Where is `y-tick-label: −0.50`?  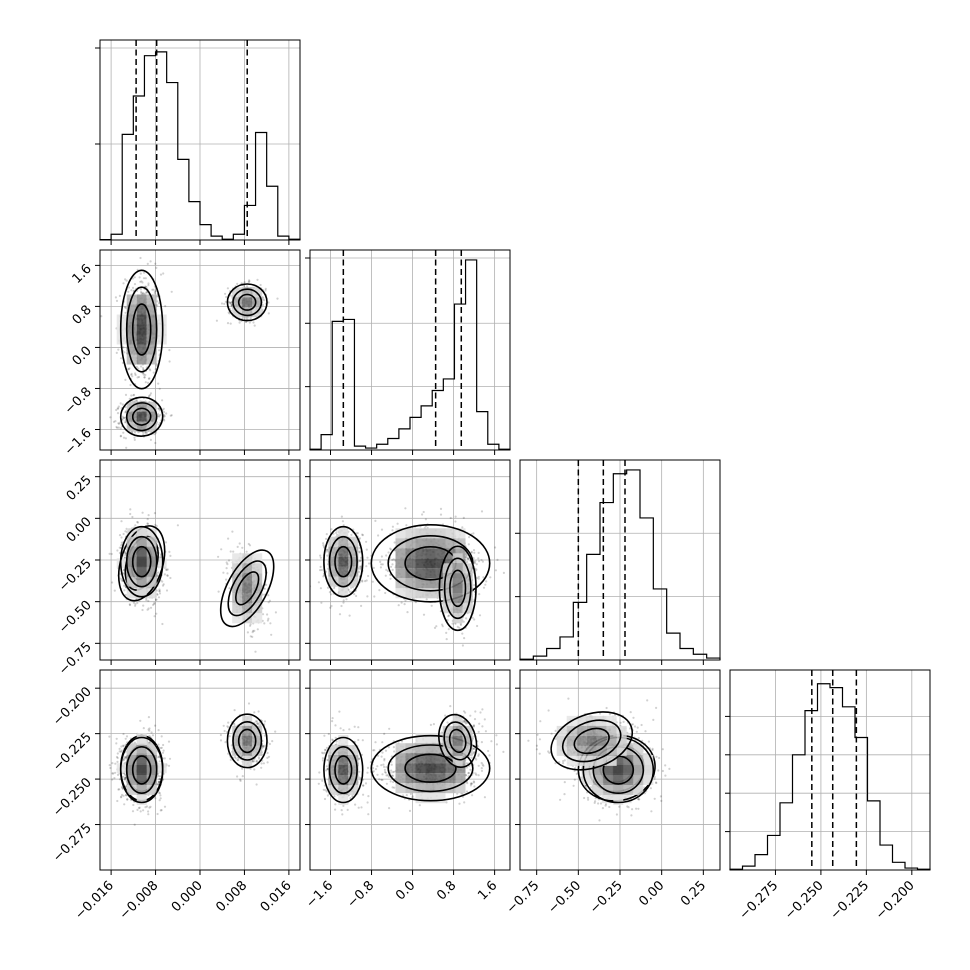 y-tick-label: −0.50 is located at coordinates (75, 617).